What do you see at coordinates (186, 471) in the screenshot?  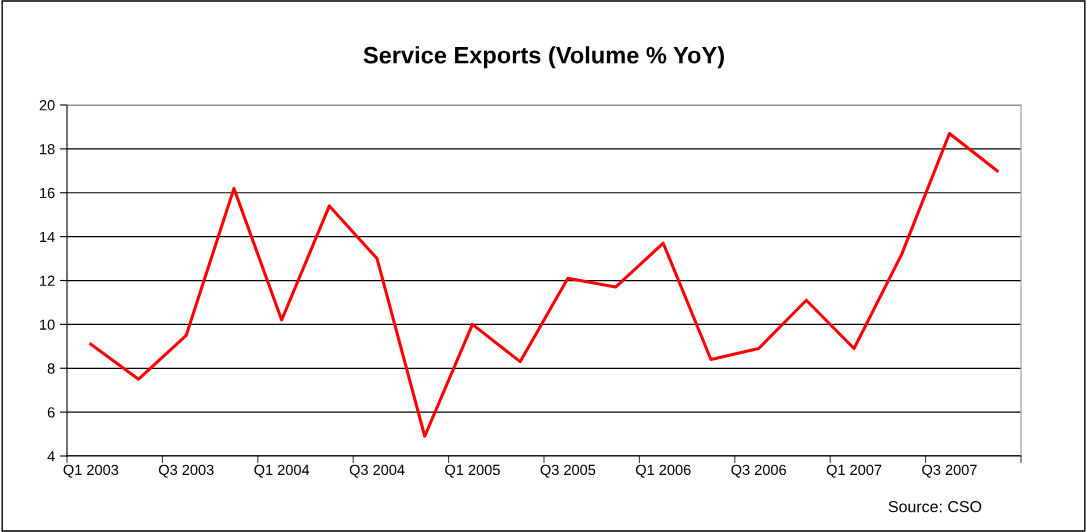 I see `x-tick-label: Q3 2003` at bounding box center [186, 471].